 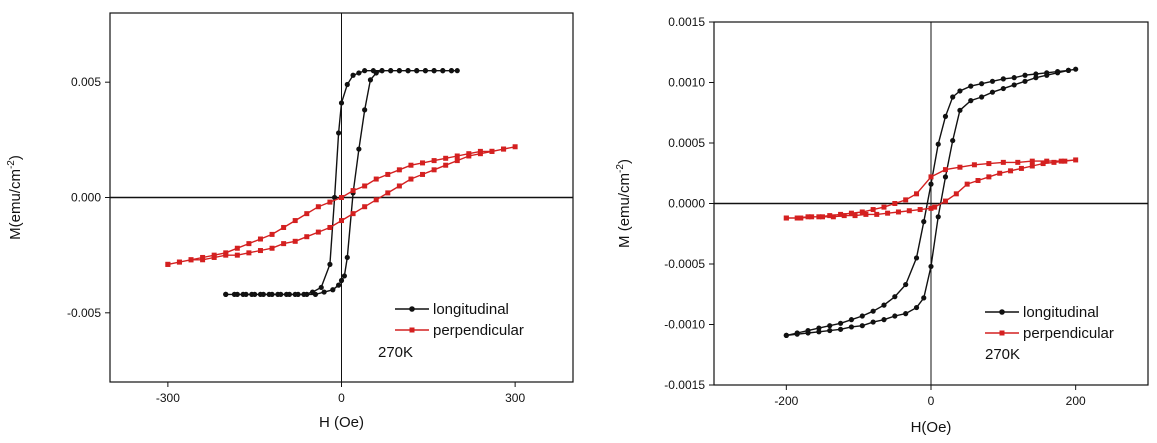 What do you see at coordinates (931, 189) in the screenshot?
I see `series-perpendicular` at bounding box center [931, 189].